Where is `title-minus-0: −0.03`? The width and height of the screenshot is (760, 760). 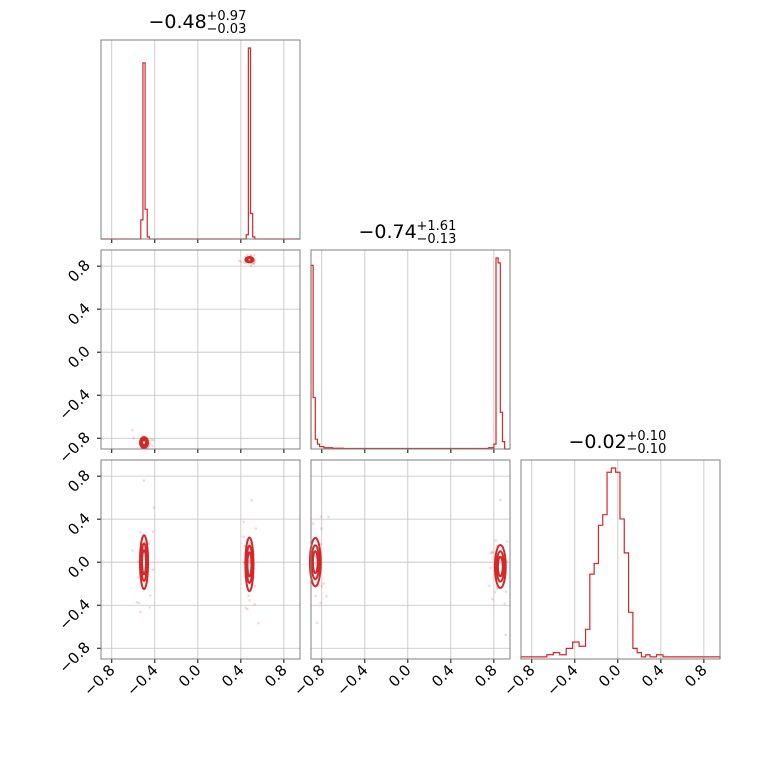 title-minus-0: −0.03 is located at coordinates (227, 29).